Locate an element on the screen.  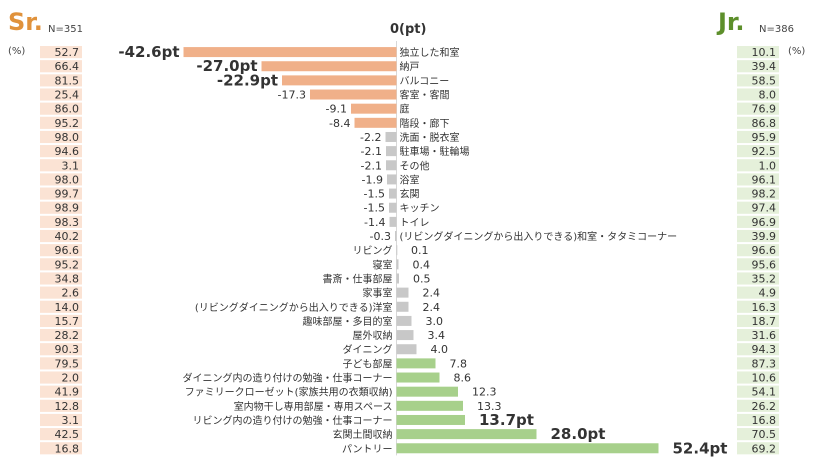
category-label: リビング内の造り付けの勉強・仕事コーナー is located at coordinates (293, 420).